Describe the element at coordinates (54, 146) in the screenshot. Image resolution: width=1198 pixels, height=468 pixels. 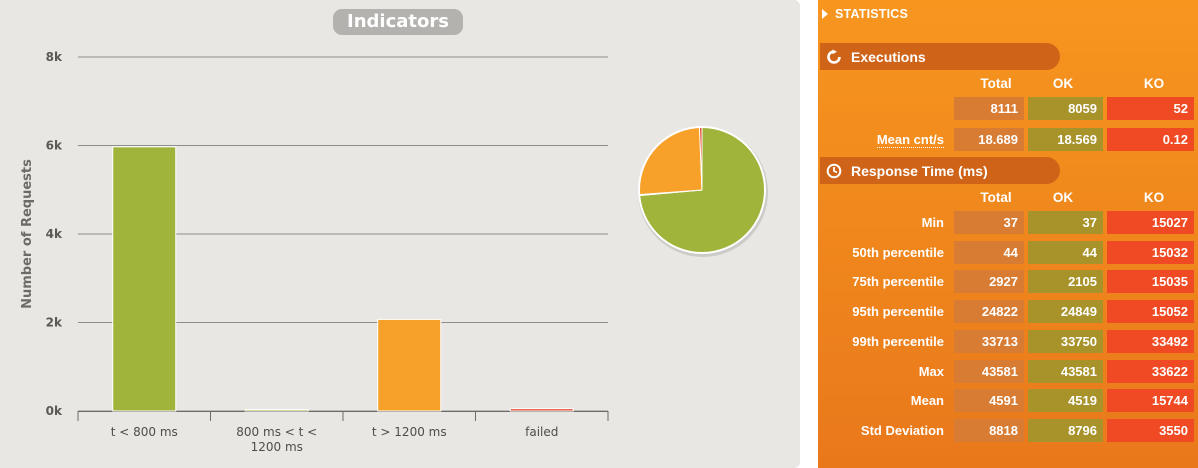
I see `y-tick-label: 6k` at that location.